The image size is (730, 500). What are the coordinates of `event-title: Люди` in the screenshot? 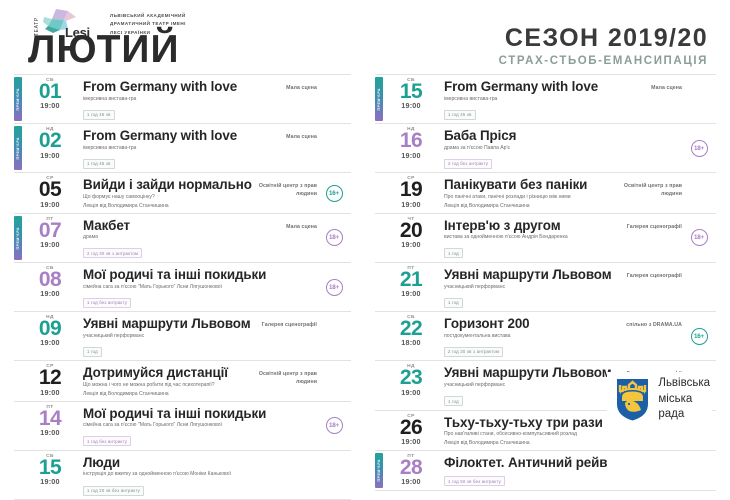 It's located at (101, 462).